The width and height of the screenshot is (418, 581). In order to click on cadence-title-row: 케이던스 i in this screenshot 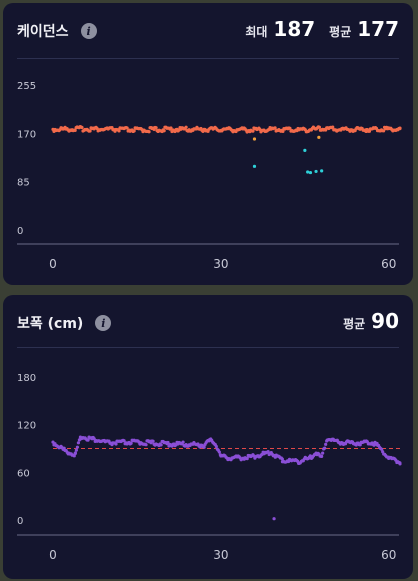, I will do `click(57, 31)`.